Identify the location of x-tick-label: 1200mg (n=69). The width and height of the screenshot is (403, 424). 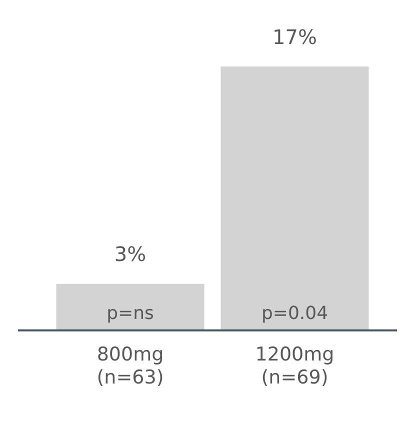
(294, 366).